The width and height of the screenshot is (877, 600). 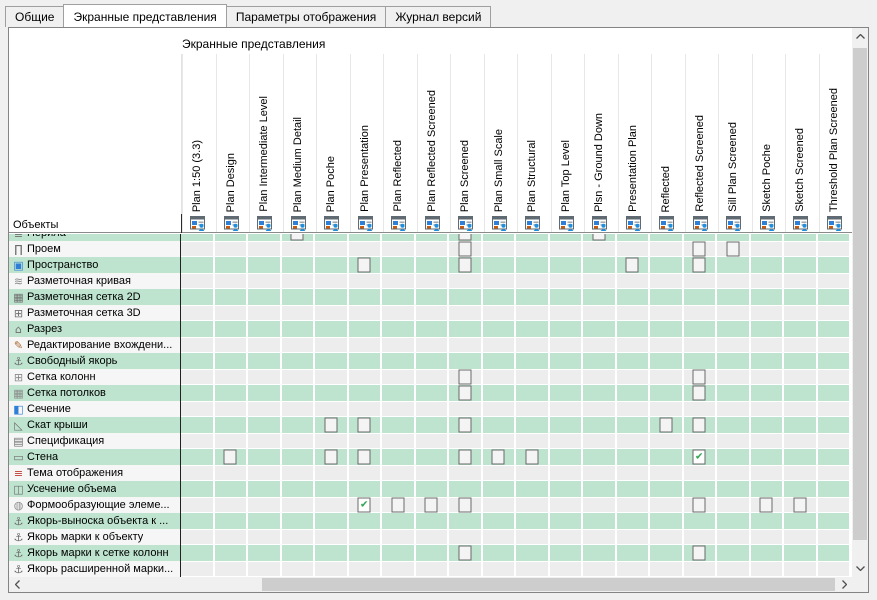 I want to click on tab-general: Общие, so click(x=35, y=16).